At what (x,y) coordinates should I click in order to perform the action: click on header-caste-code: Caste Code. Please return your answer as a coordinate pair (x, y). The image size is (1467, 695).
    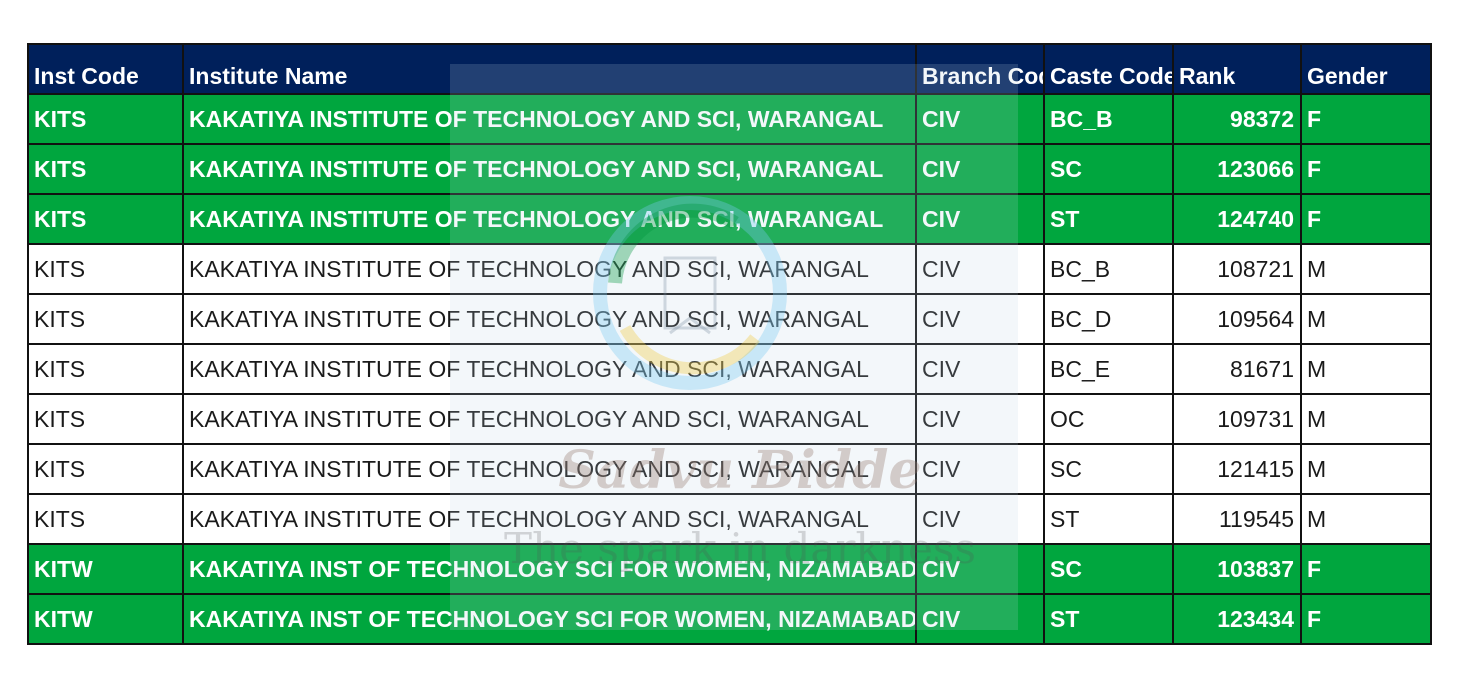
    Looking at the image, I should click on (1108, 69).